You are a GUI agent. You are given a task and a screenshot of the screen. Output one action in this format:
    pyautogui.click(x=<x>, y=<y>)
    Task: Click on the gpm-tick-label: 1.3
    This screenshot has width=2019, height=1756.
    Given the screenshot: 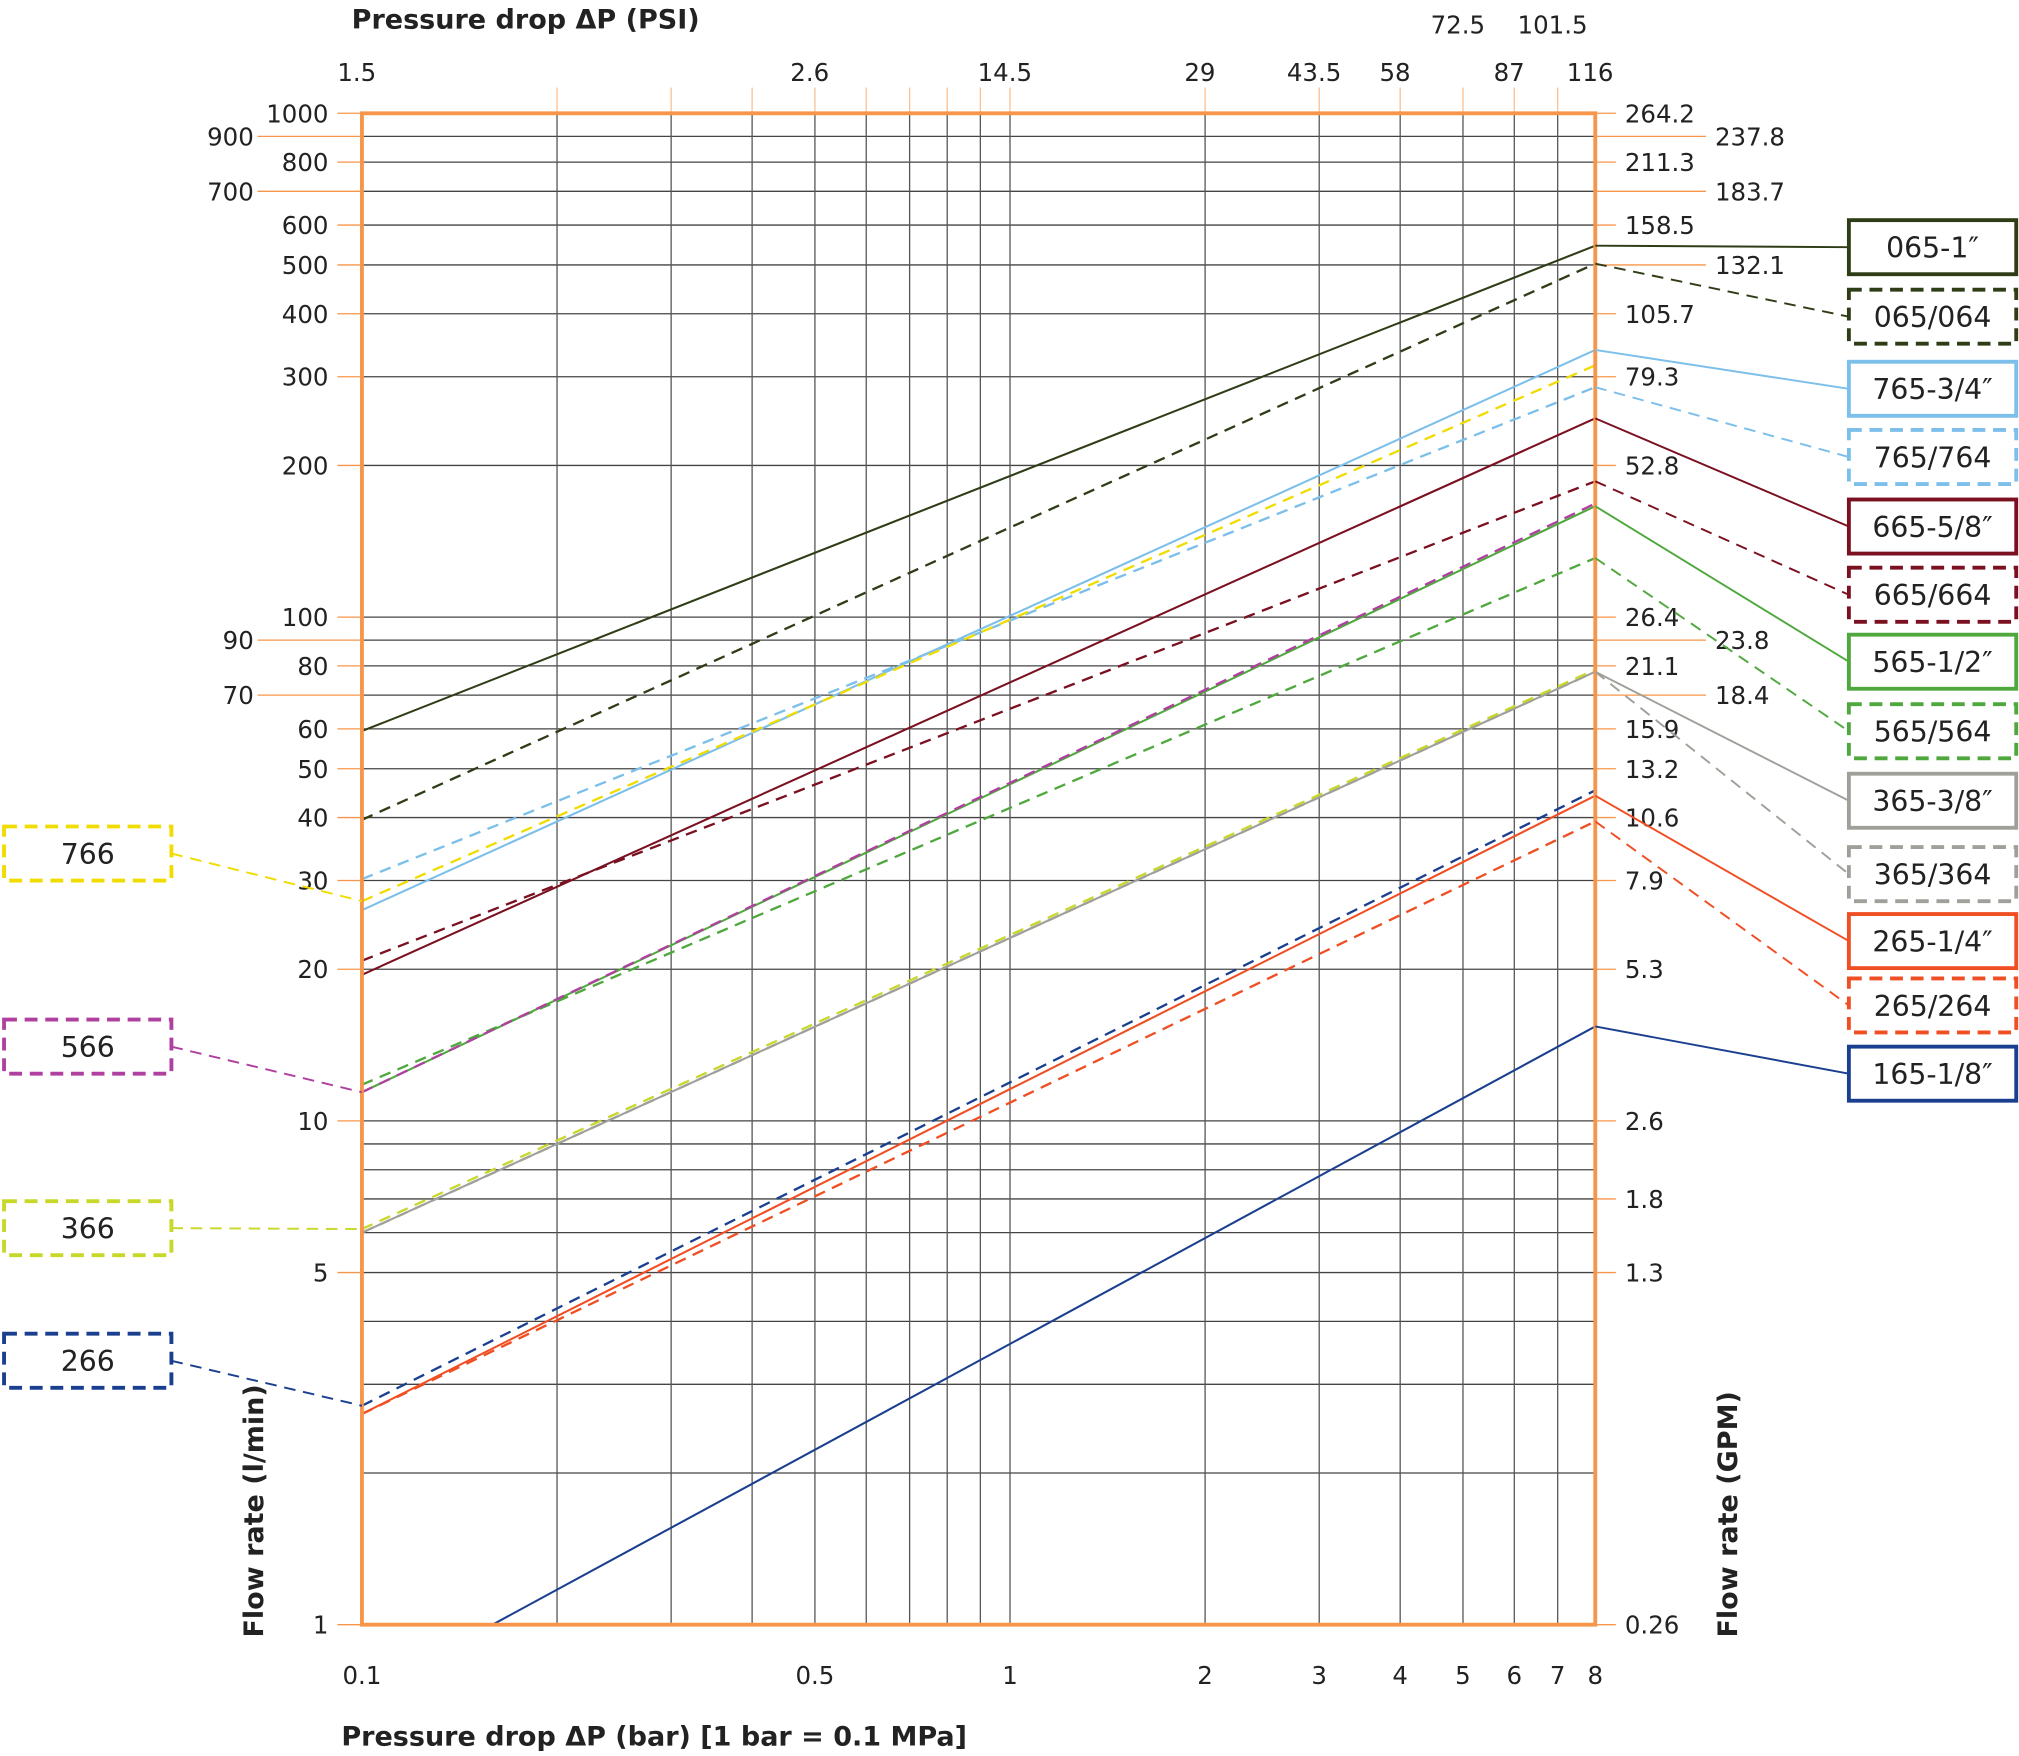 What is the action you would take?
    pyautogui.click(x=1644, y=1273)
    